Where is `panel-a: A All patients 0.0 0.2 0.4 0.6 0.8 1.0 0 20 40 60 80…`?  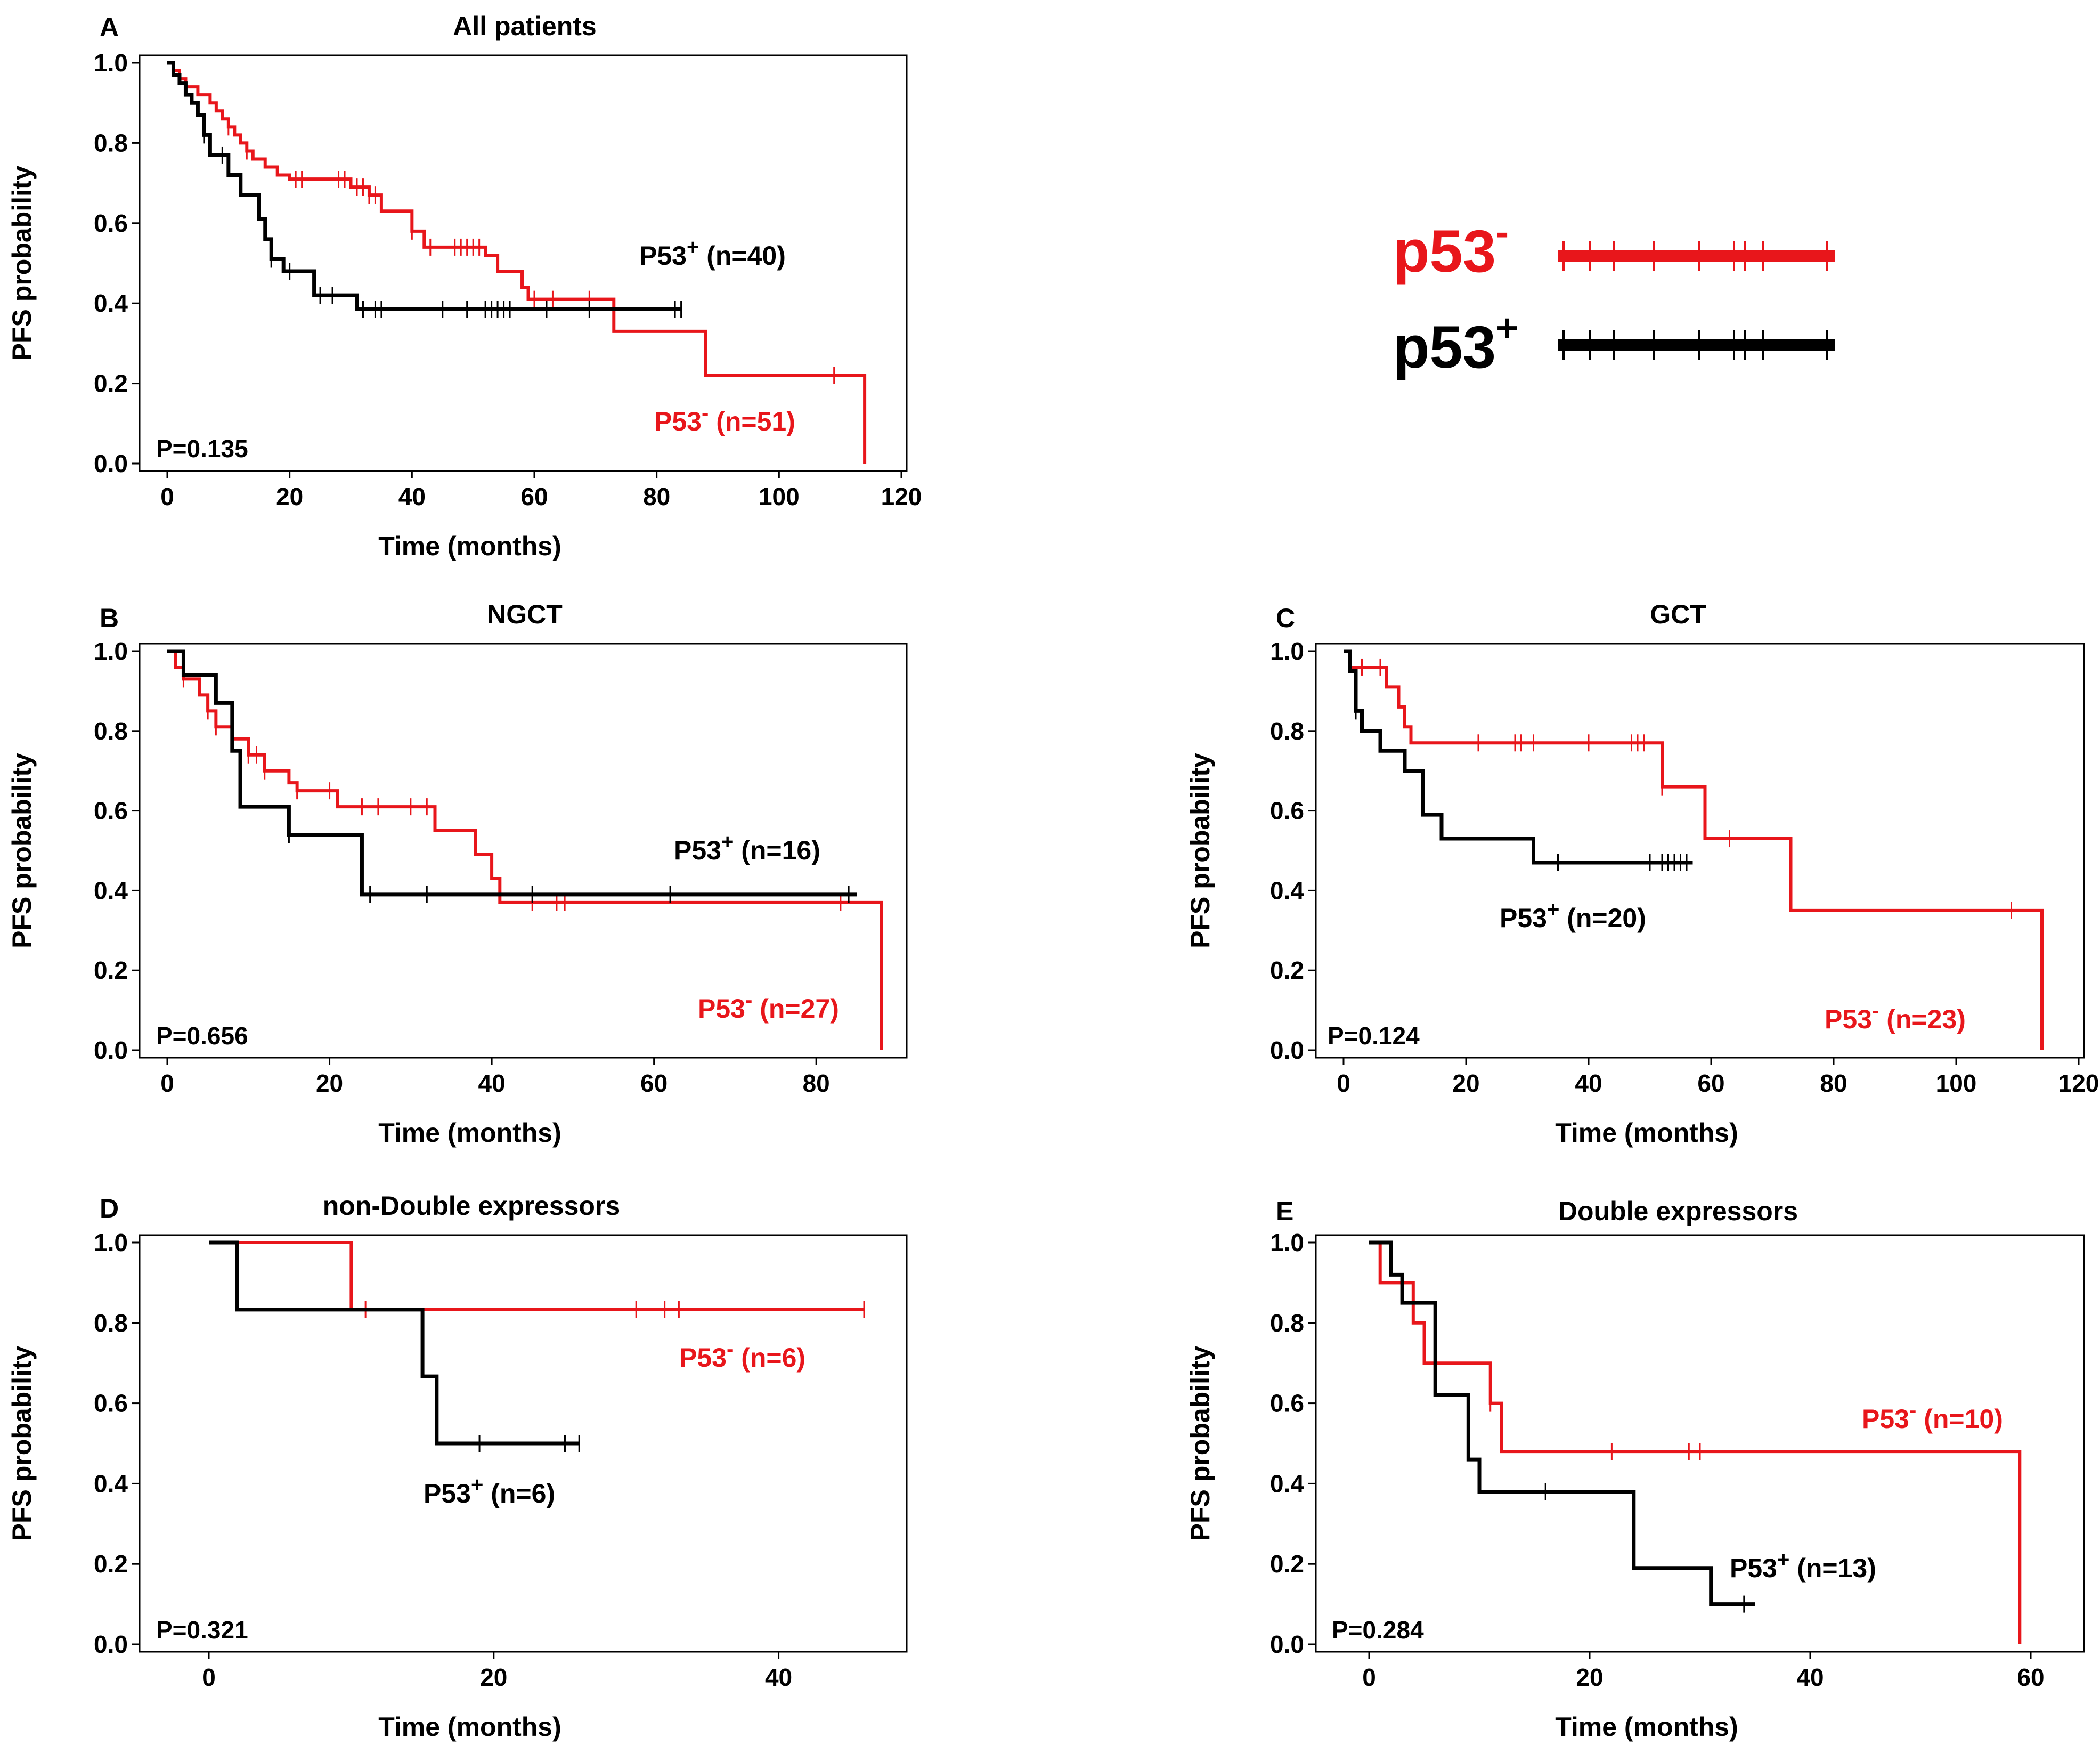
panel-a: A All patients 0.0 0.2 0.4 0.6 0.8 1.0 0 20 40 60 80… is located at coordinates (464, 286).